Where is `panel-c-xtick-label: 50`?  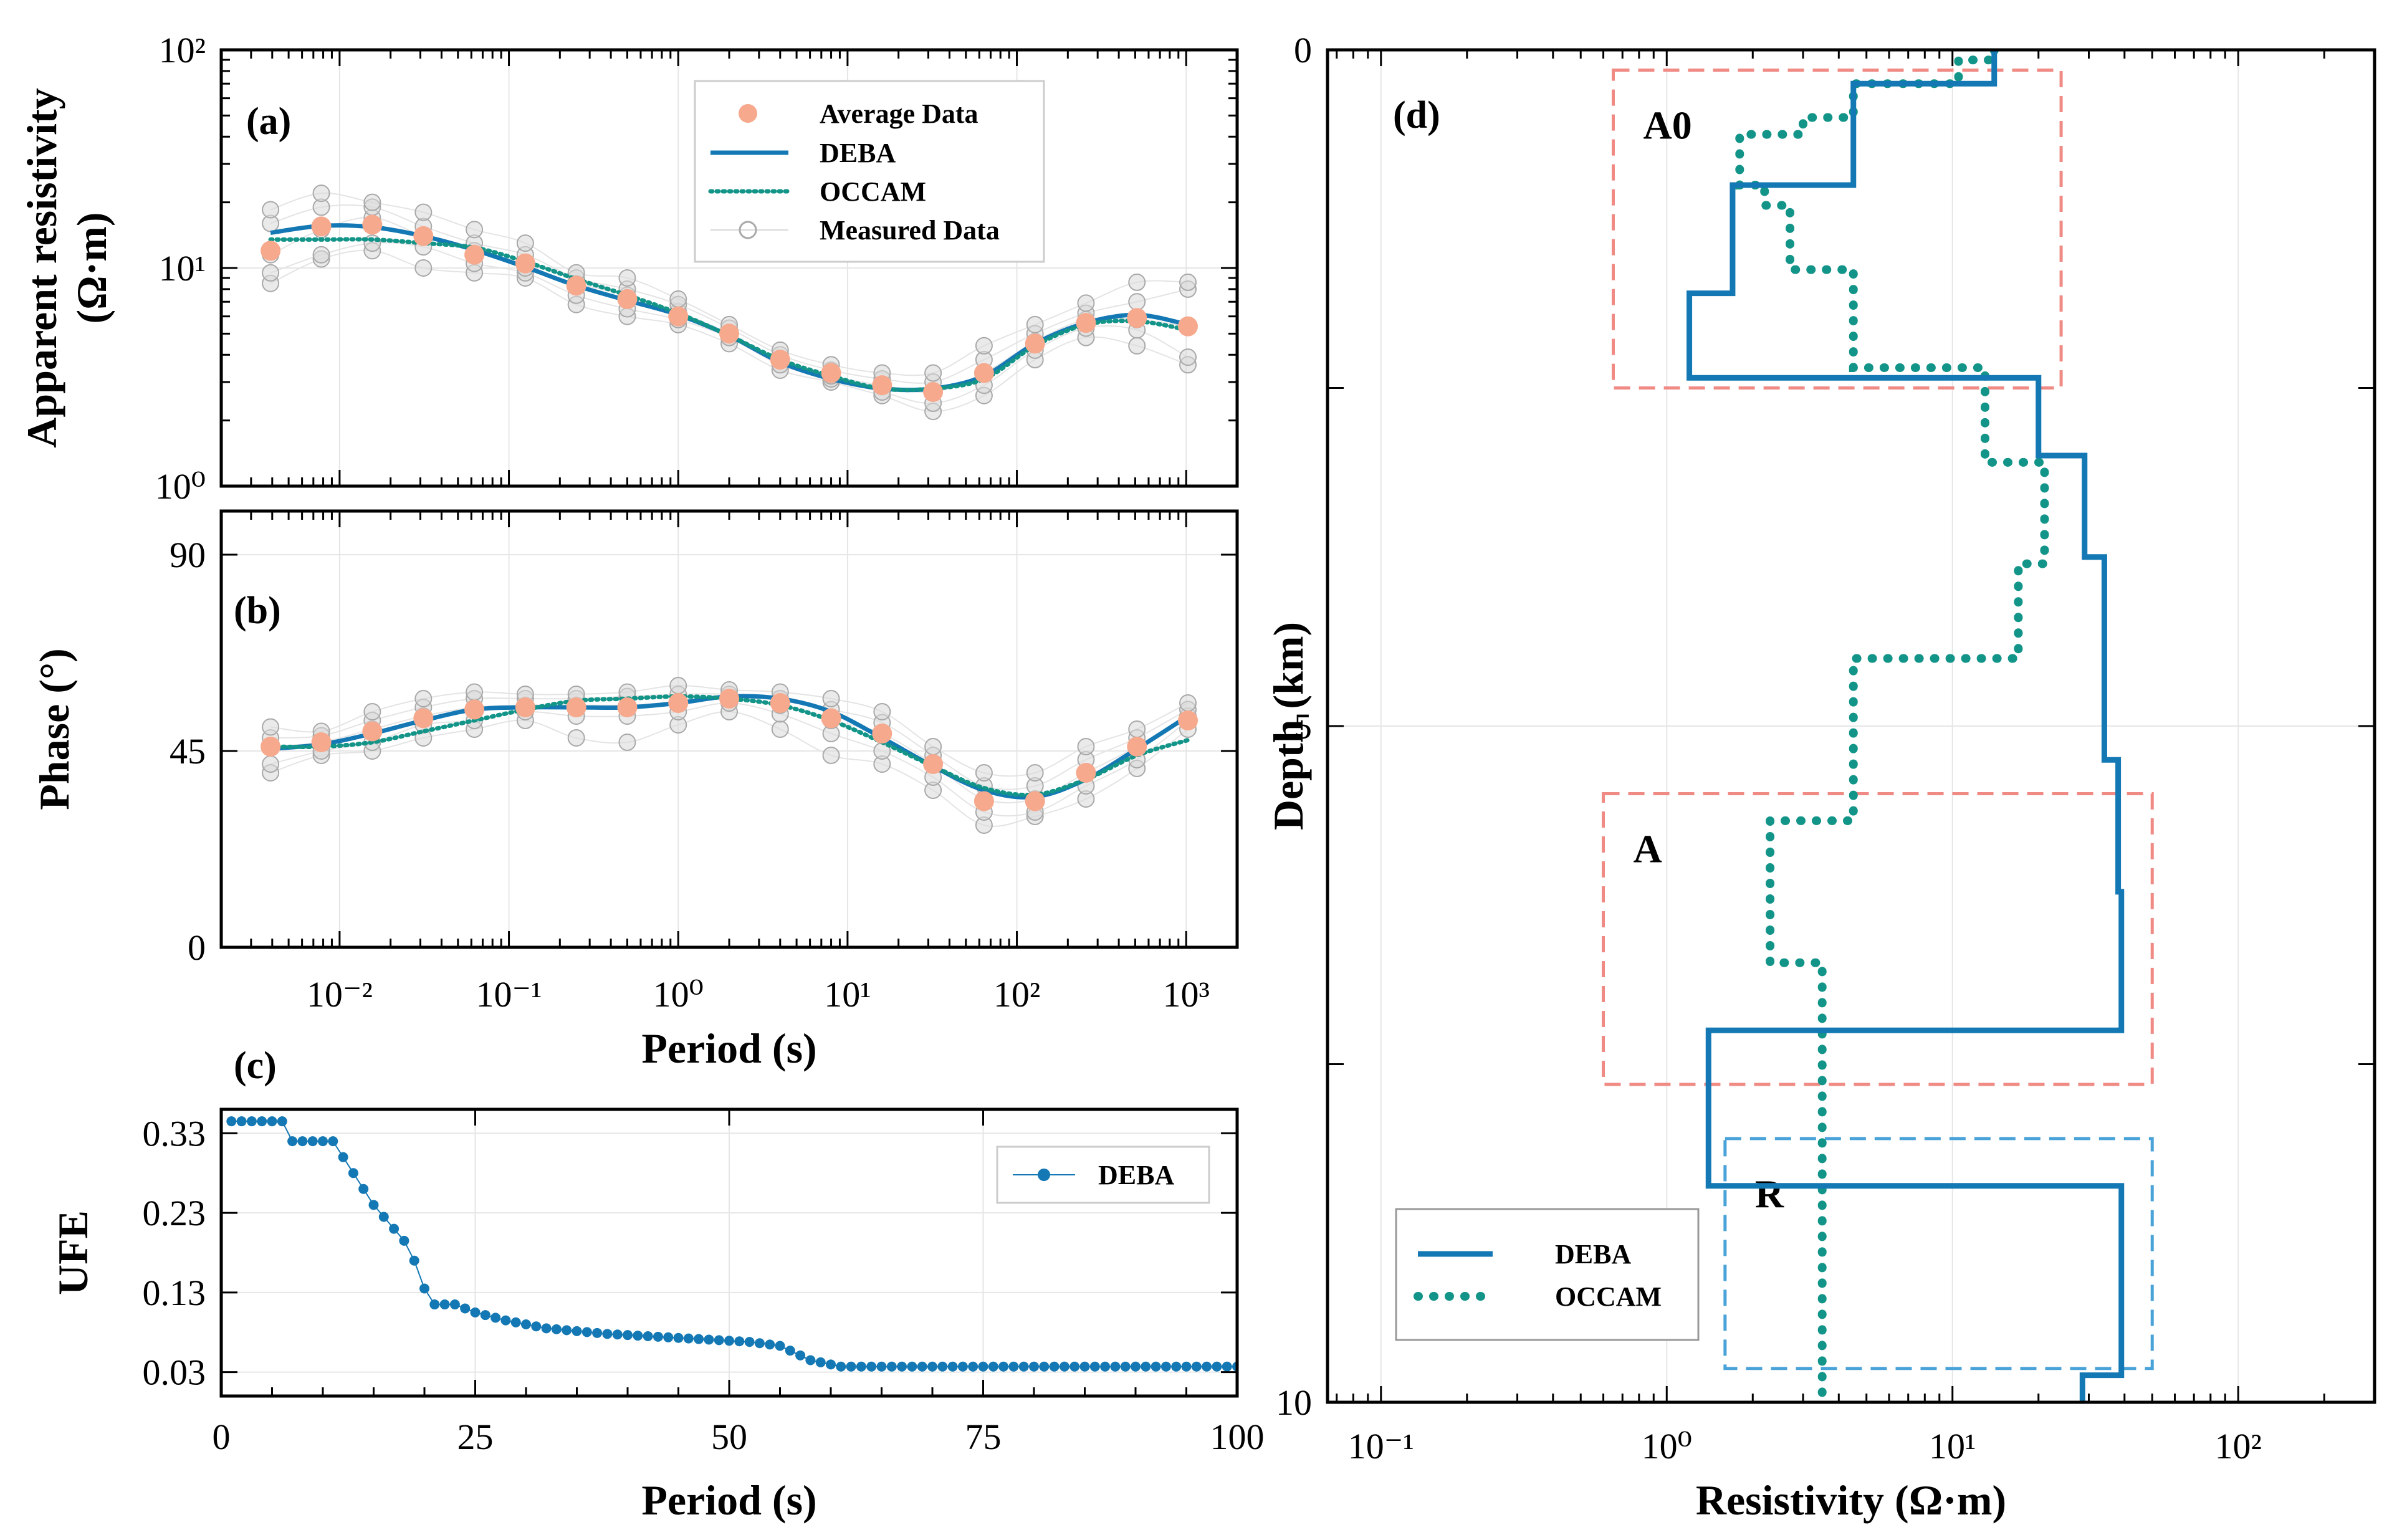 panel-c-xtick-label: 50 is located at coordinates (729, 1437).